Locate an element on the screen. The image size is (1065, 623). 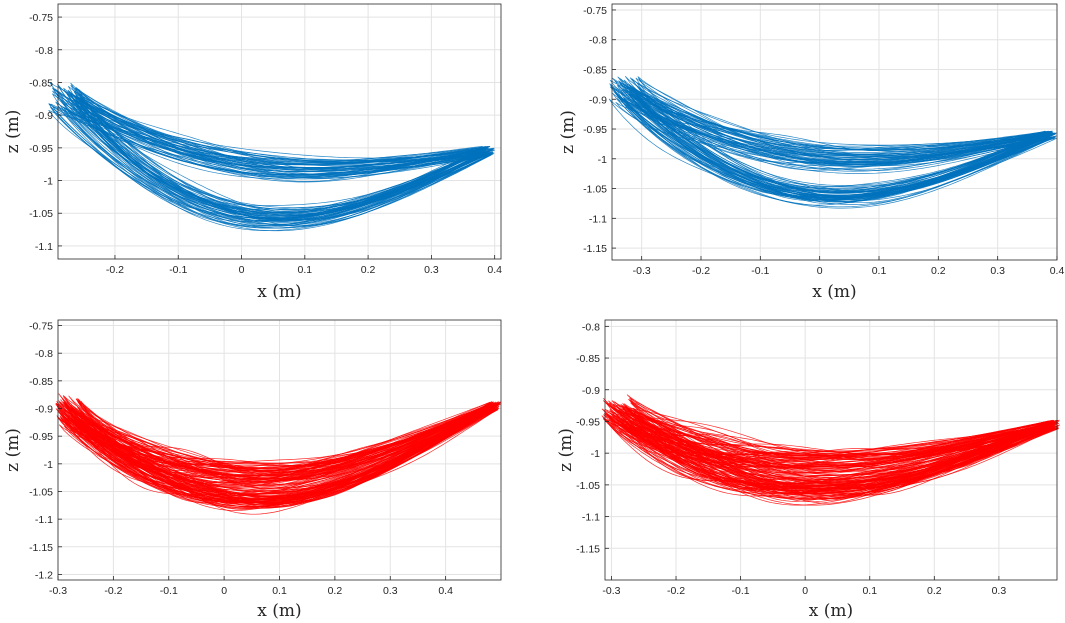
y-tick-label: -1.2 is located at coordinates (44, 575).